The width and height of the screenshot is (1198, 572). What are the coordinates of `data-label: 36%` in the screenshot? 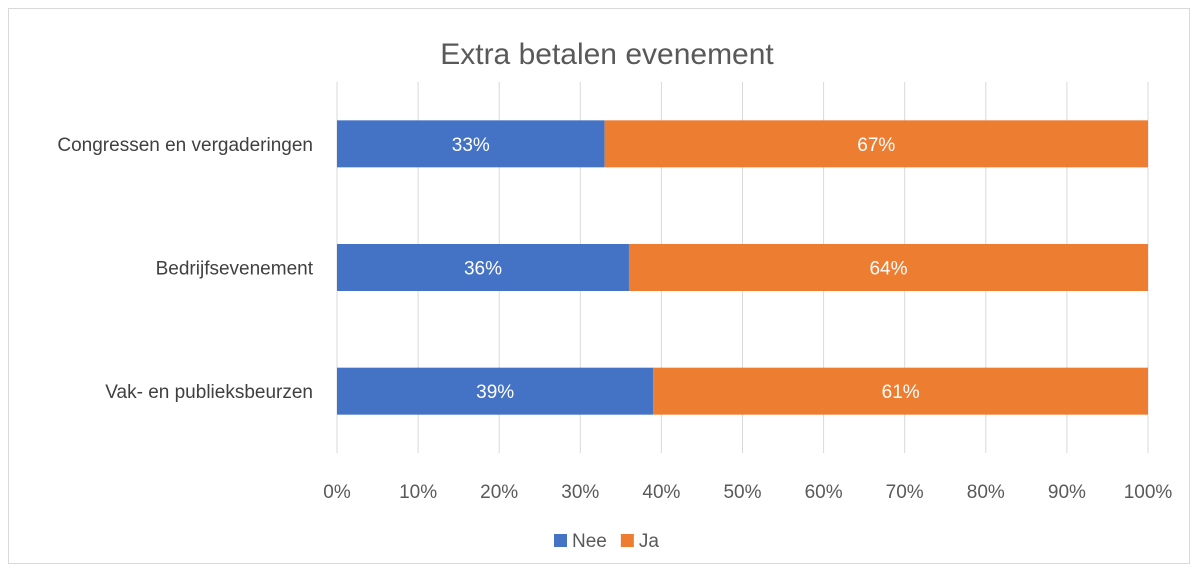 It's located at (483, 269).